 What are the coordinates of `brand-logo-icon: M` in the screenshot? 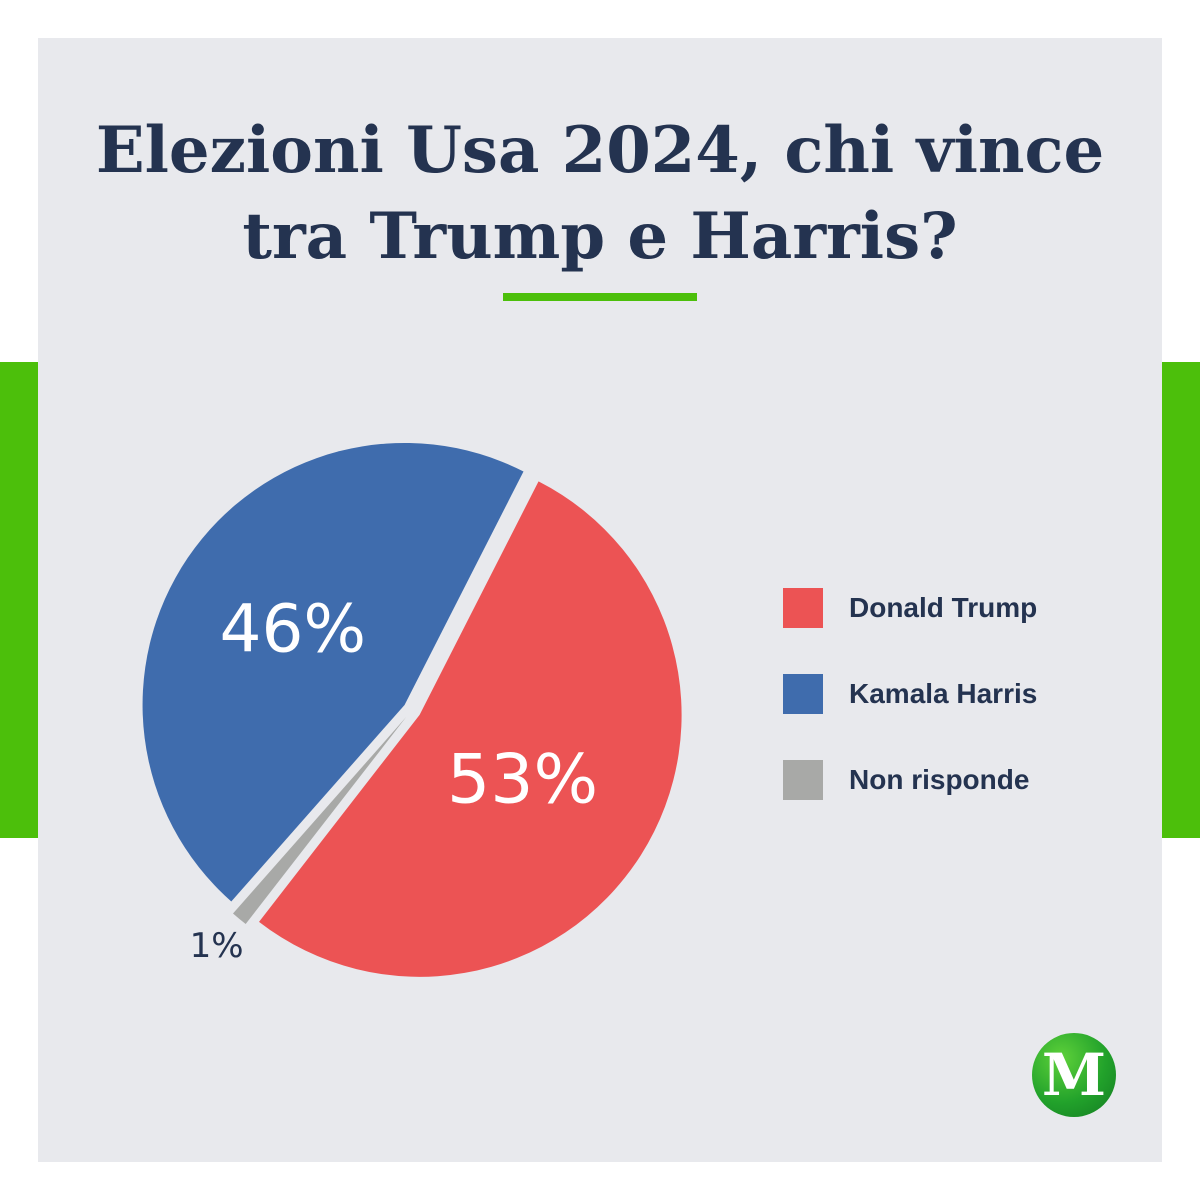 It's located at (1074, 1075).